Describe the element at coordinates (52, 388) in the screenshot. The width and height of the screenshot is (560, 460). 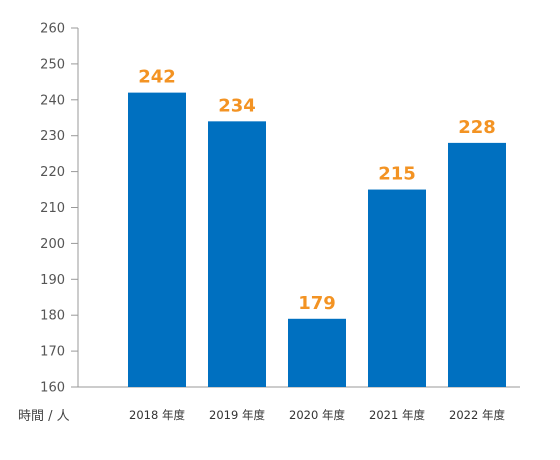
I see `y-tick-label: 160` at that location.